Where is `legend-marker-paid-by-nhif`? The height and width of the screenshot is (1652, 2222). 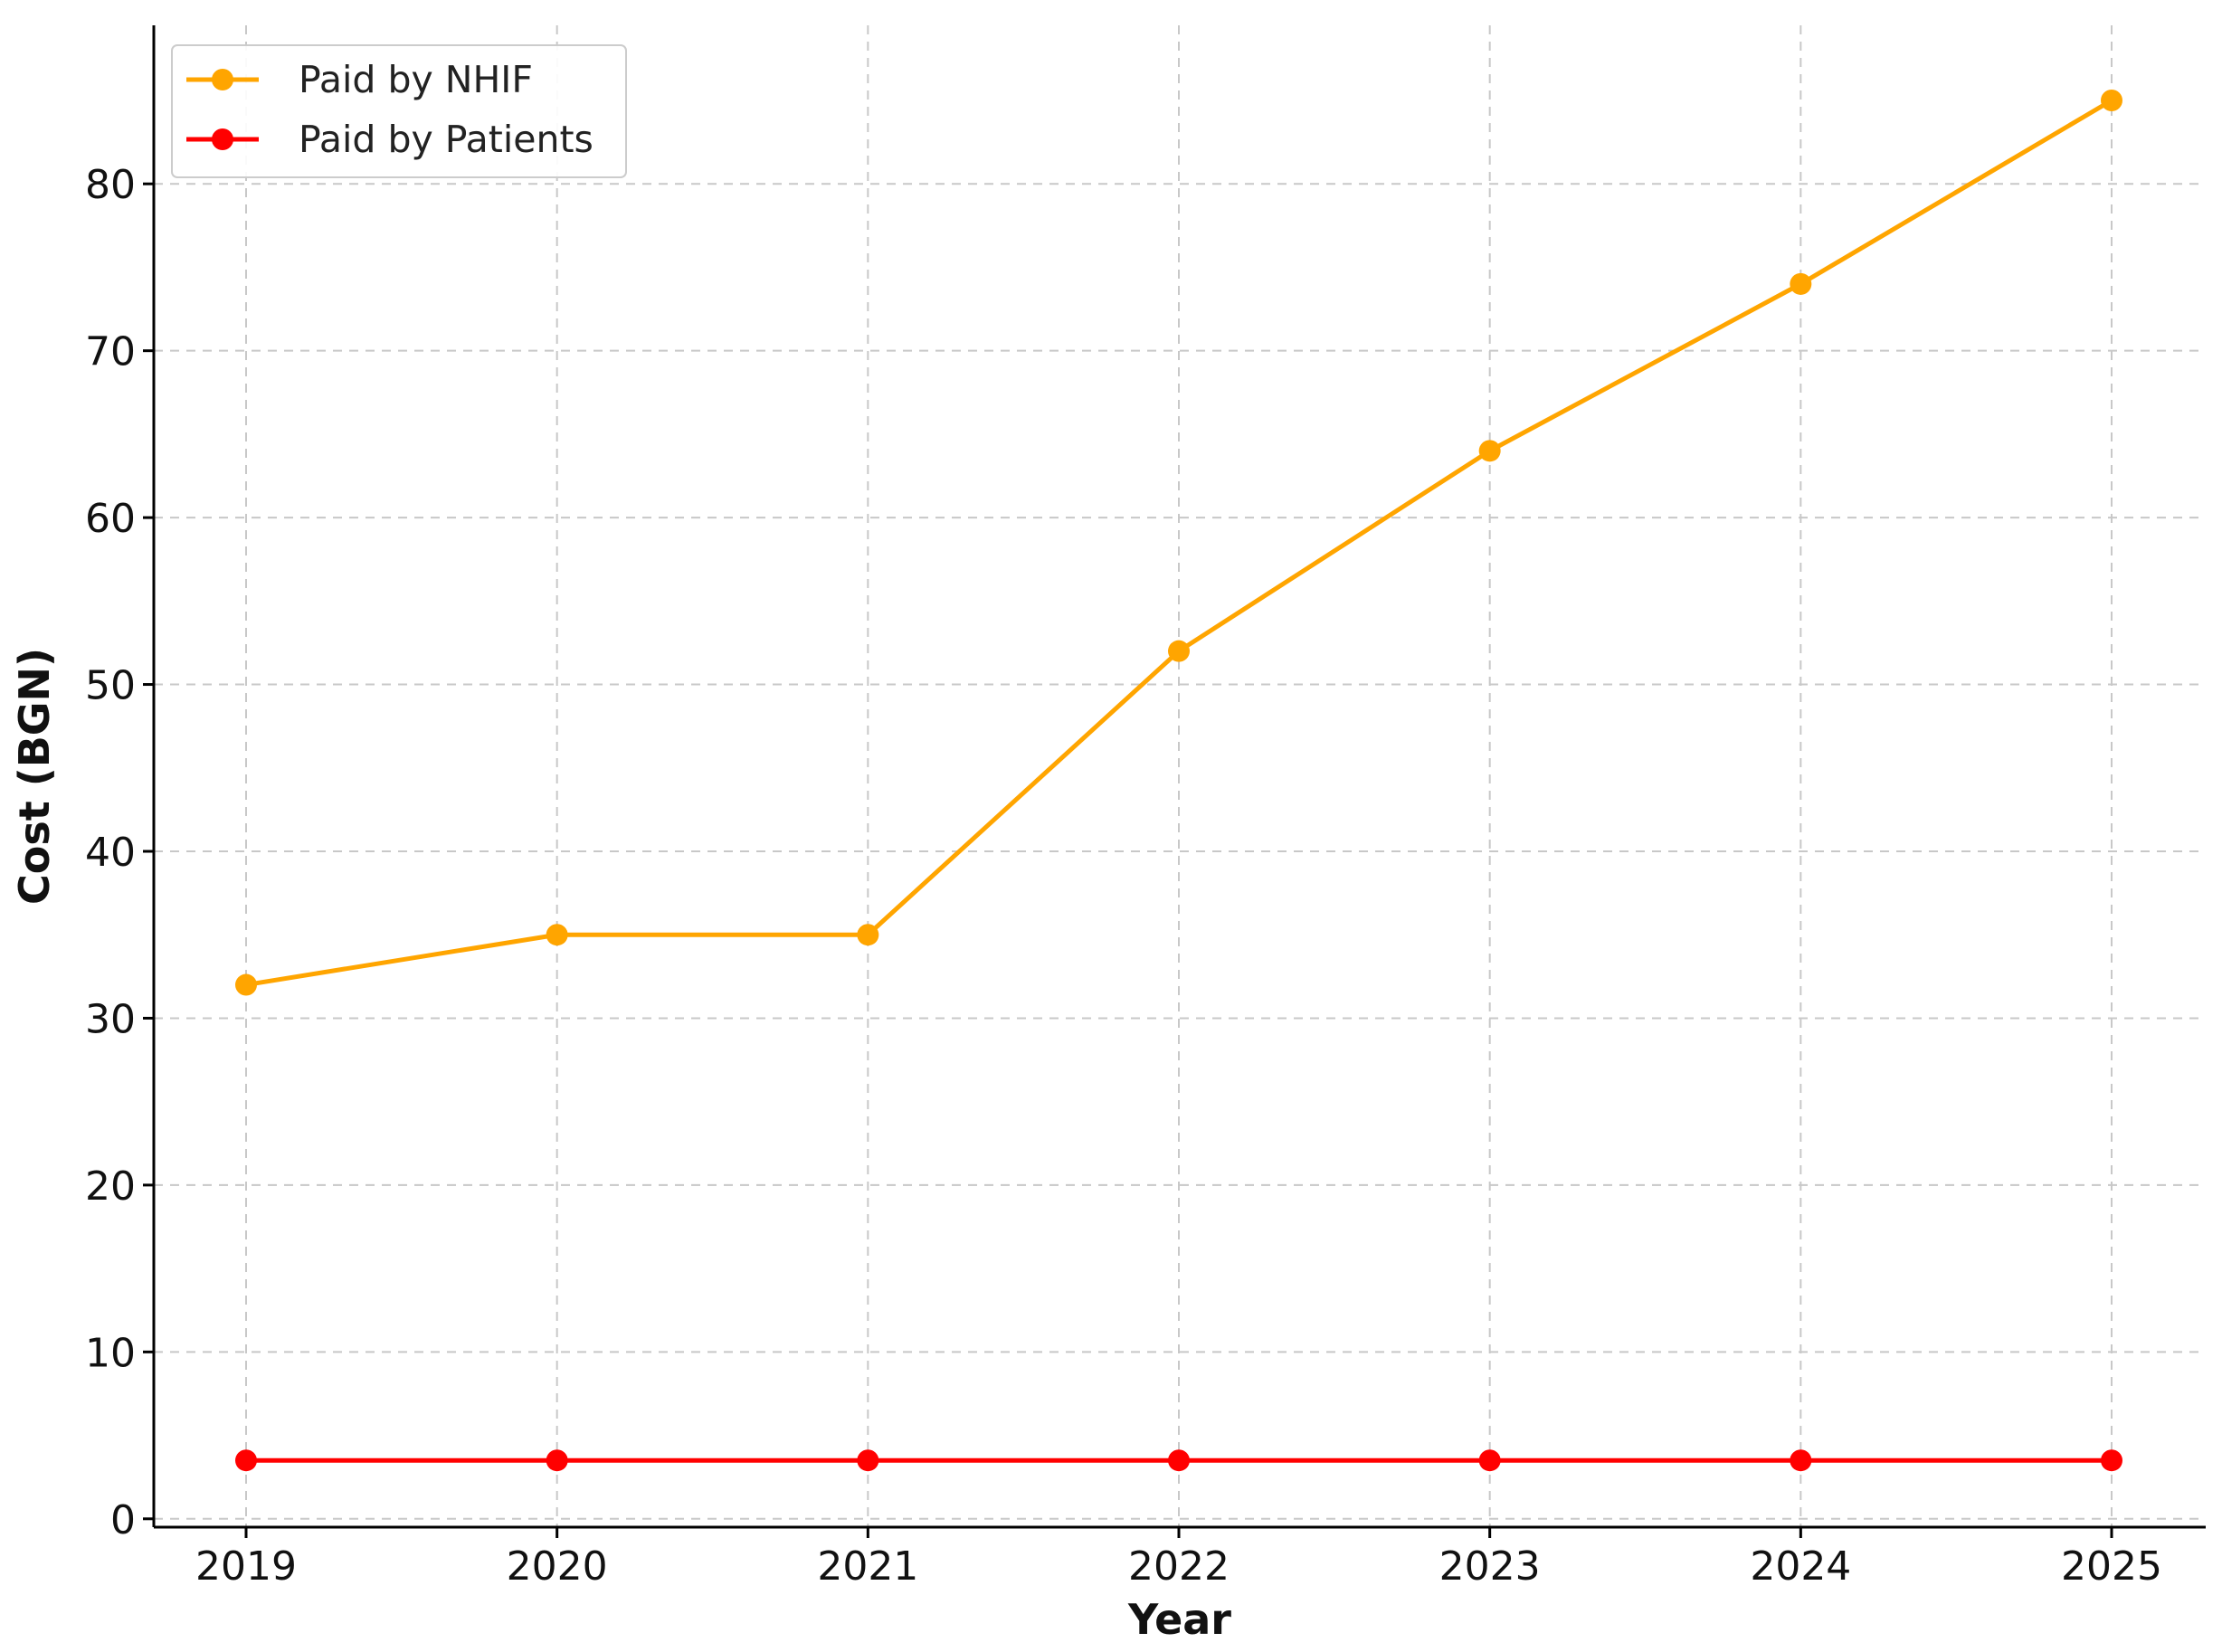
legend-marker-paid-by-nhif is located at coordinates (222, 79).